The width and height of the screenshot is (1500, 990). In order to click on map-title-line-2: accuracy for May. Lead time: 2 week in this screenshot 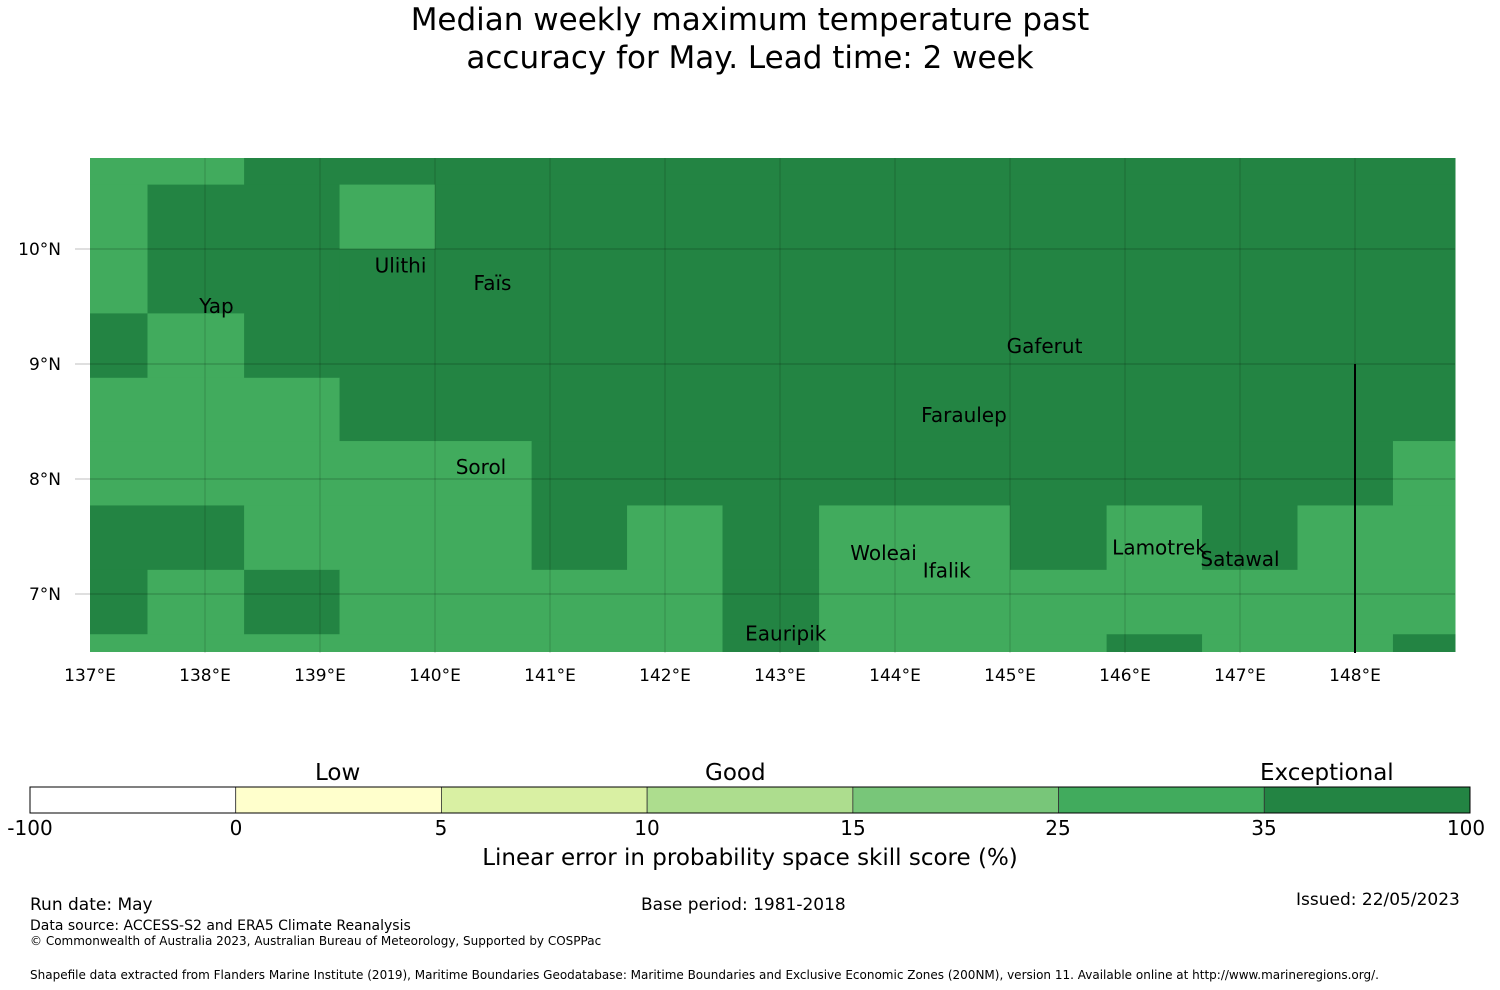, I will do `click(750, 58)`.